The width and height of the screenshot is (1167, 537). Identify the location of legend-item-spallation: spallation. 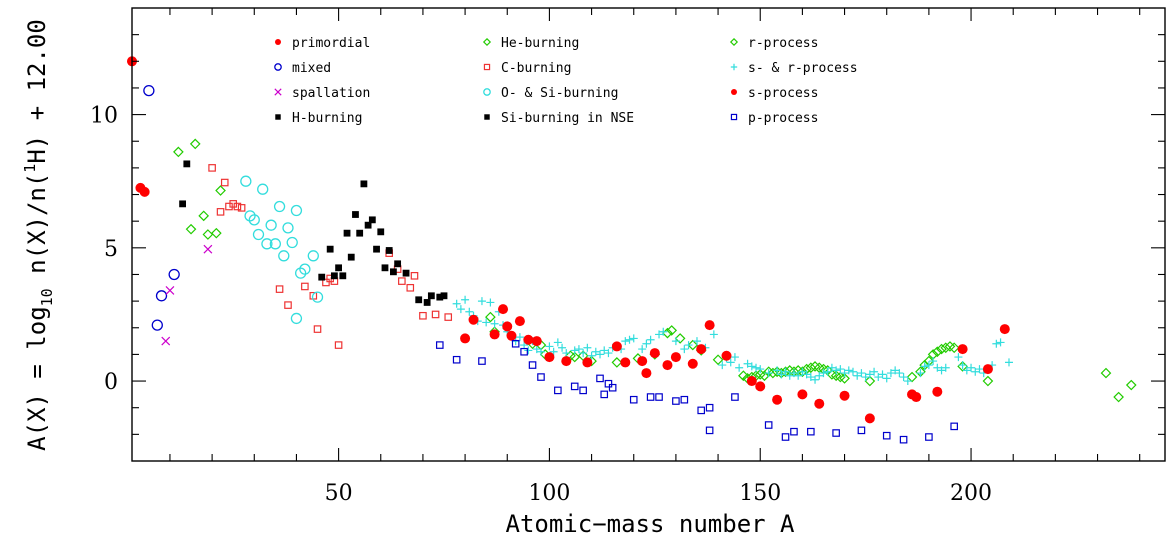
(322, 93).